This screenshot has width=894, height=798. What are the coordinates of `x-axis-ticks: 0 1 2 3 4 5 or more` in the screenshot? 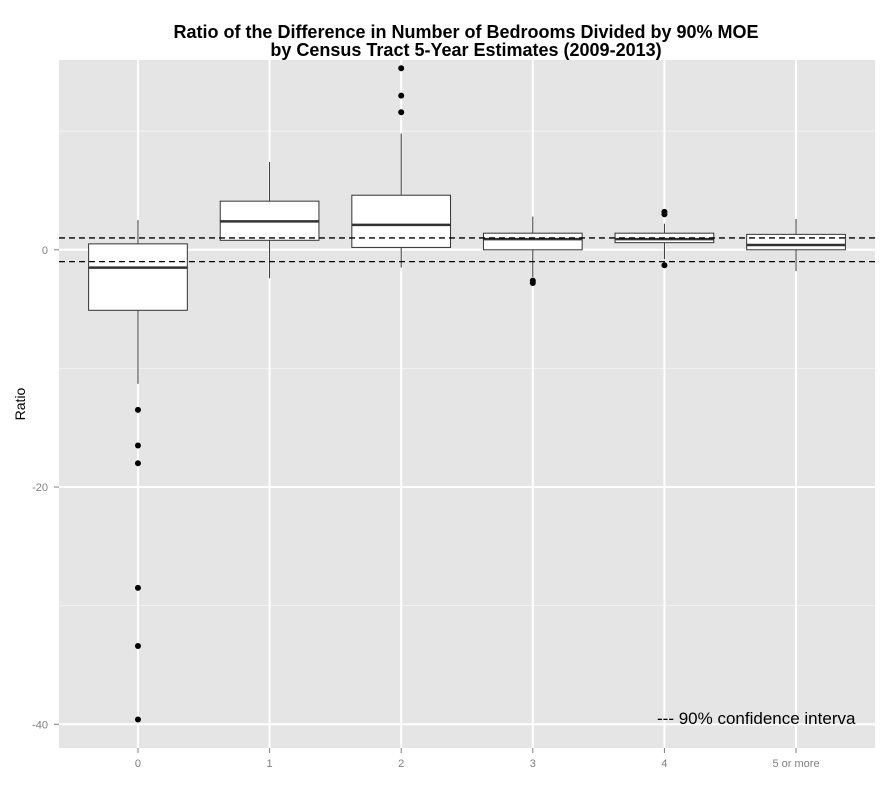 It's located at (477, 759).